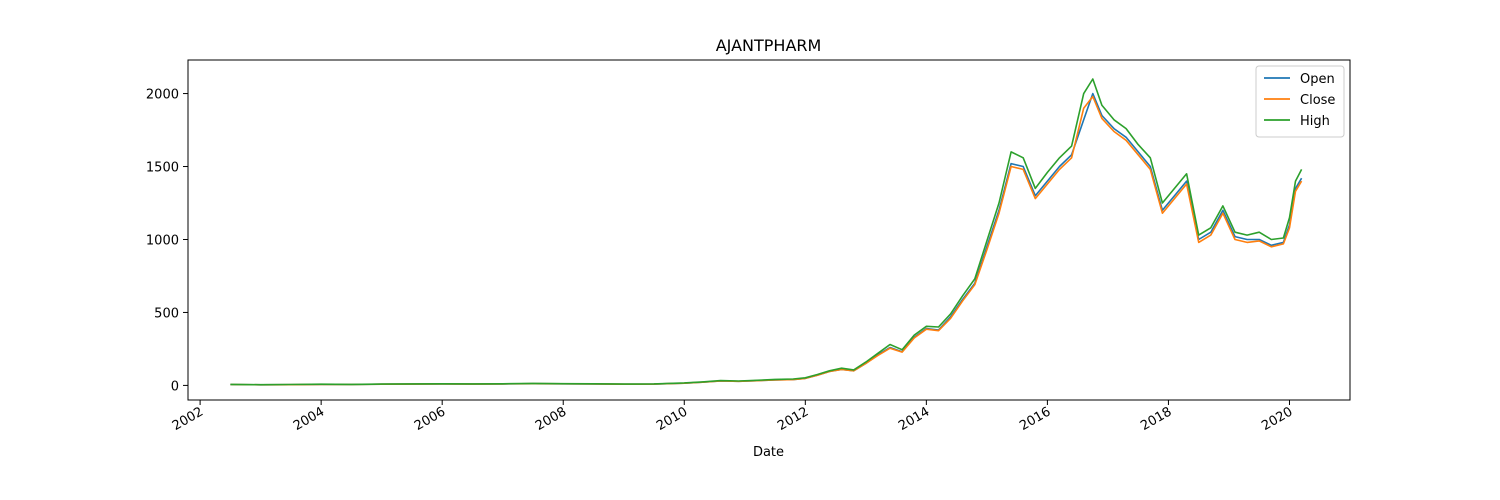 Image resolution: width=1500 pixels, height=500 pixels. I want to click on legend-label-high: High, so click(1315, 121).